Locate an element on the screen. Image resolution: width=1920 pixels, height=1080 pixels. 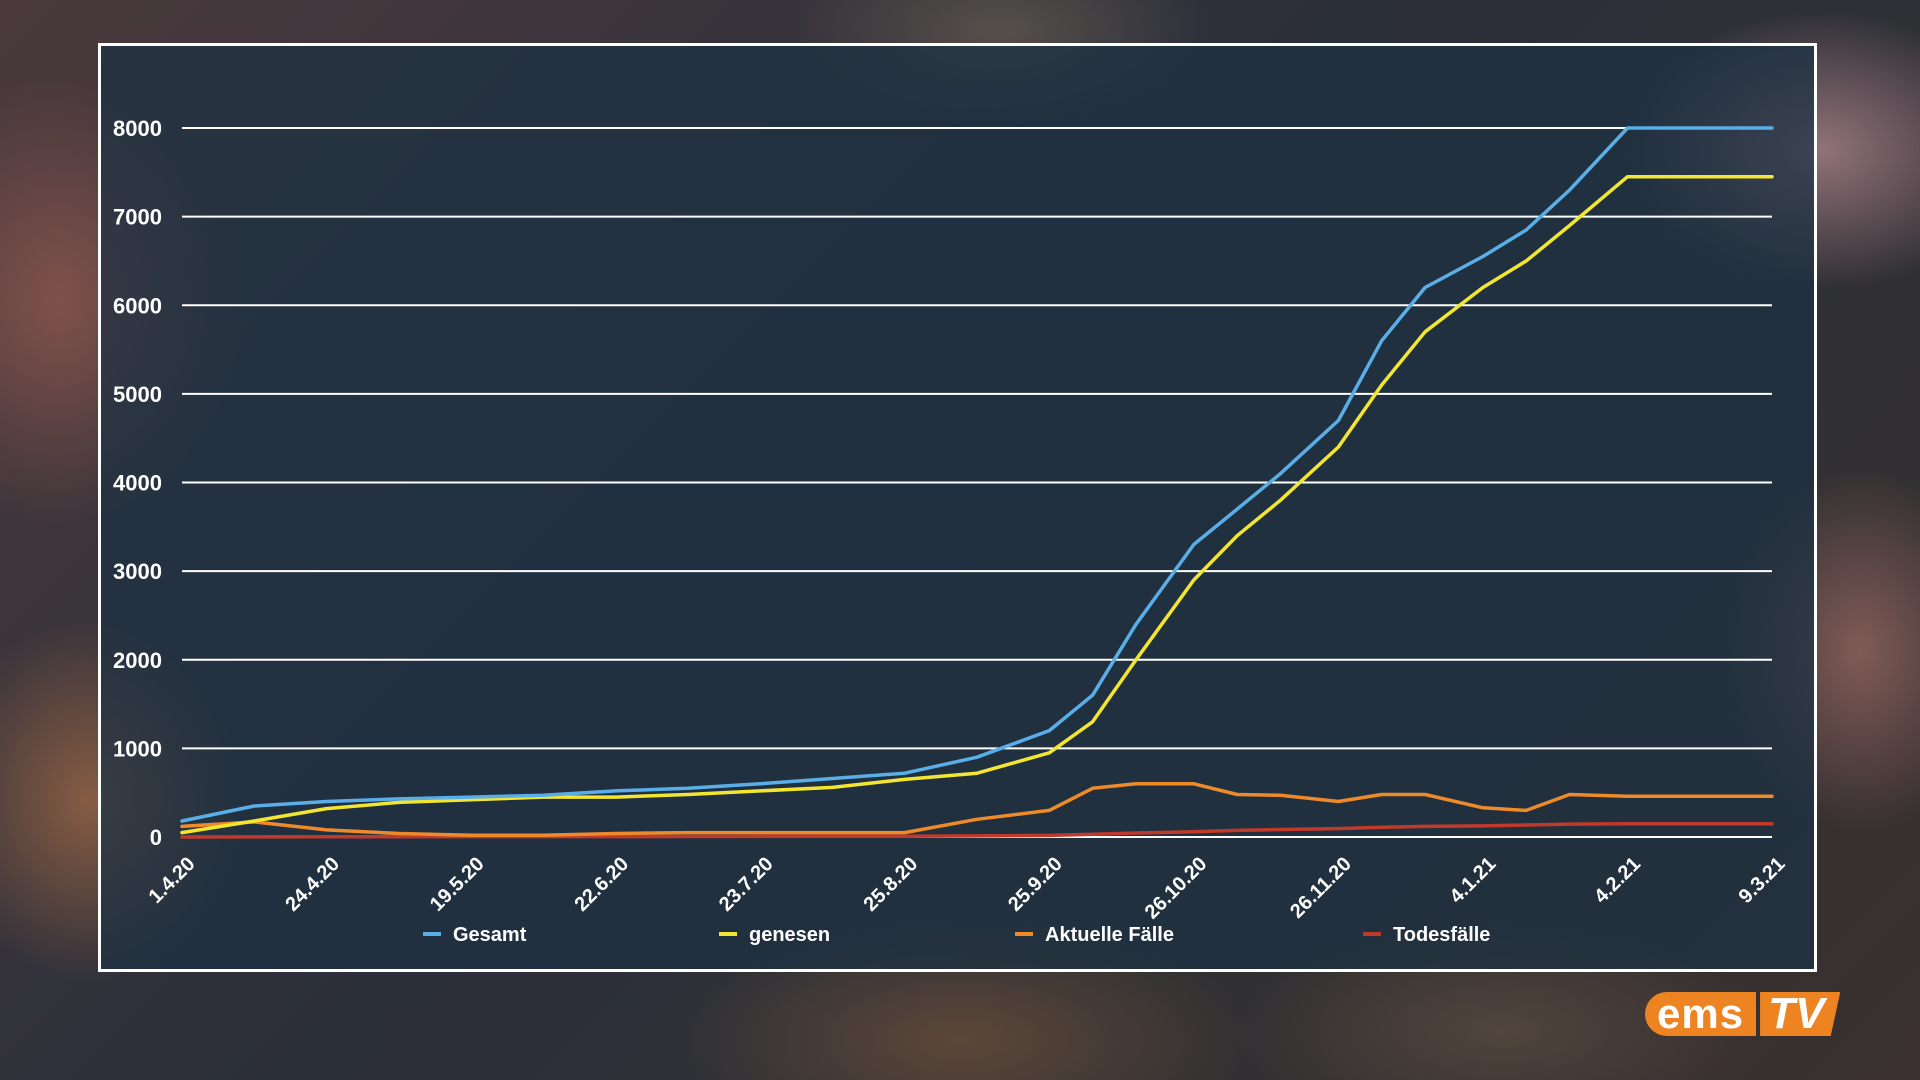
y-tick-label-8000: 8000 is located at coordinates (137, 128).